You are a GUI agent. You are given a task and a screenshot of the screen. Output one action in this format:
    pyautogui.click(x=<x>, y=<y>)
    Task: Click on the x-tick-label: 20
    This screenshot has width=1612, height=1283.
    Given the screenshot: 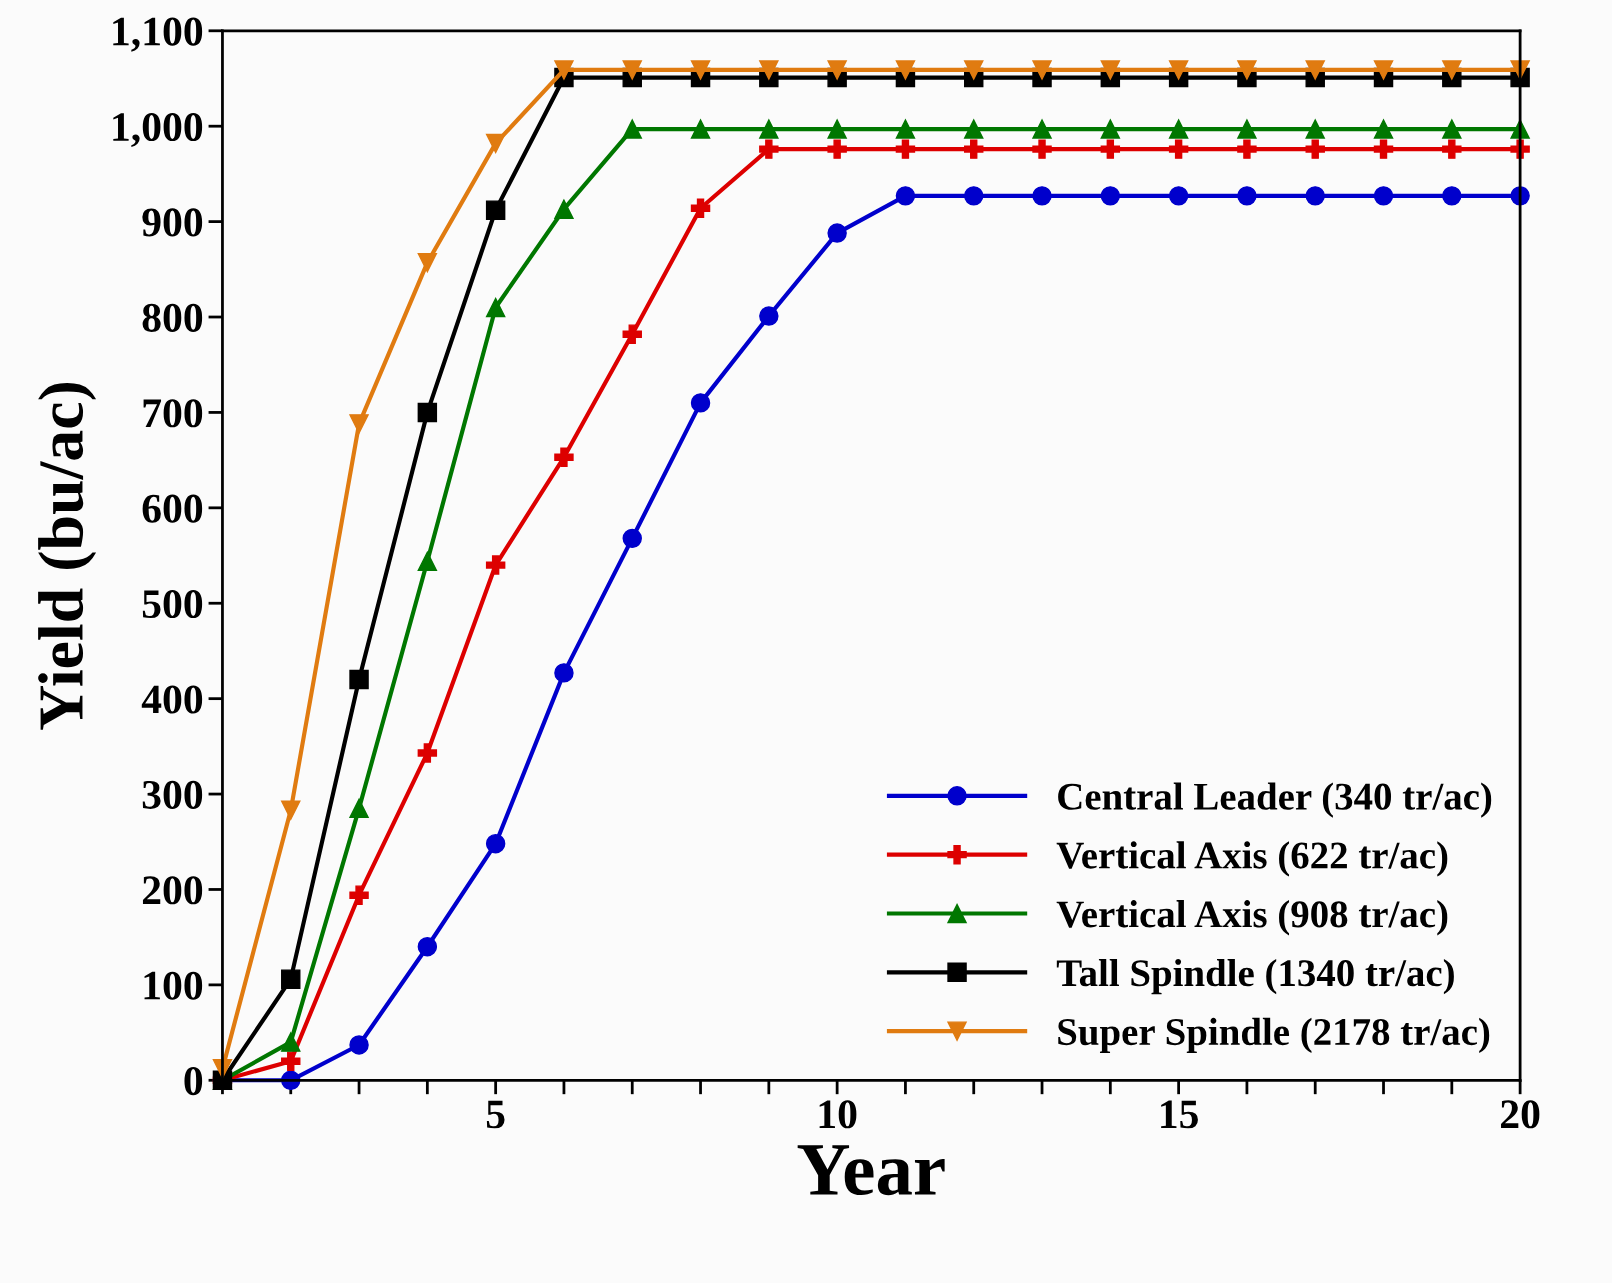 What is the action you would take?
    pyautogui.click(x=1520, y=1114)
    